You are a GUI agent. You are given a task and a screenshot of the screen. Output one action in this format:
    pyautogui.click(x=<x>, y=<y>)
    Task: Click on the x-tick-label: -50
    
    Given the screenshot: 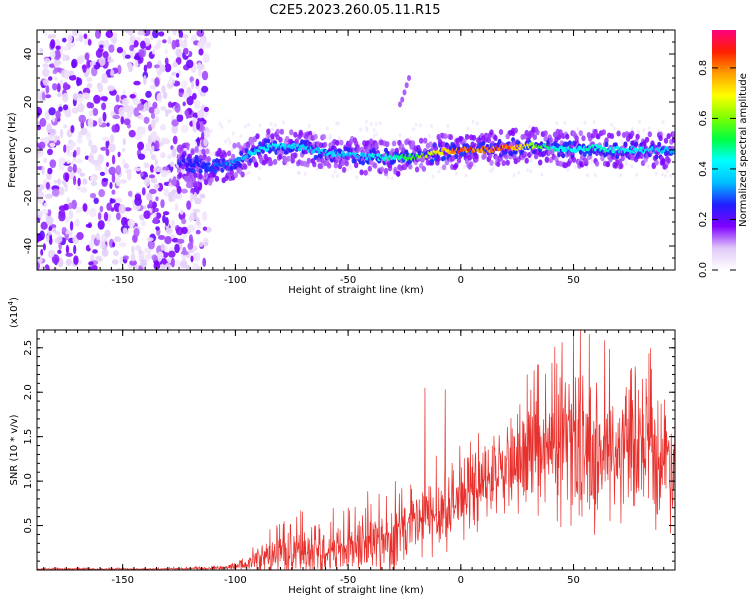 What is the action you would take?
    pyautogui.click(x=348, y=580)
    